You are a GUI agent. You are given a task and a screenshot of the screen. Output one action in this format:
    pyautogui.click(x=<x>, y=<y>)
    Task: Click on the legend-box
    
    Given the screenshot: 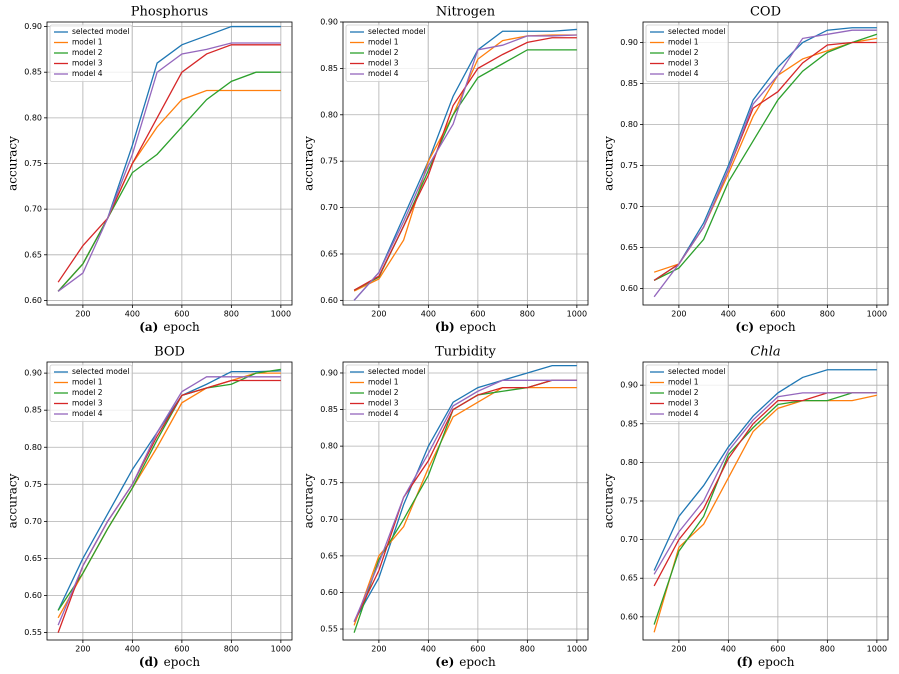 What is the action you would take?
    pyautogui.click(x=91, y=53)
    